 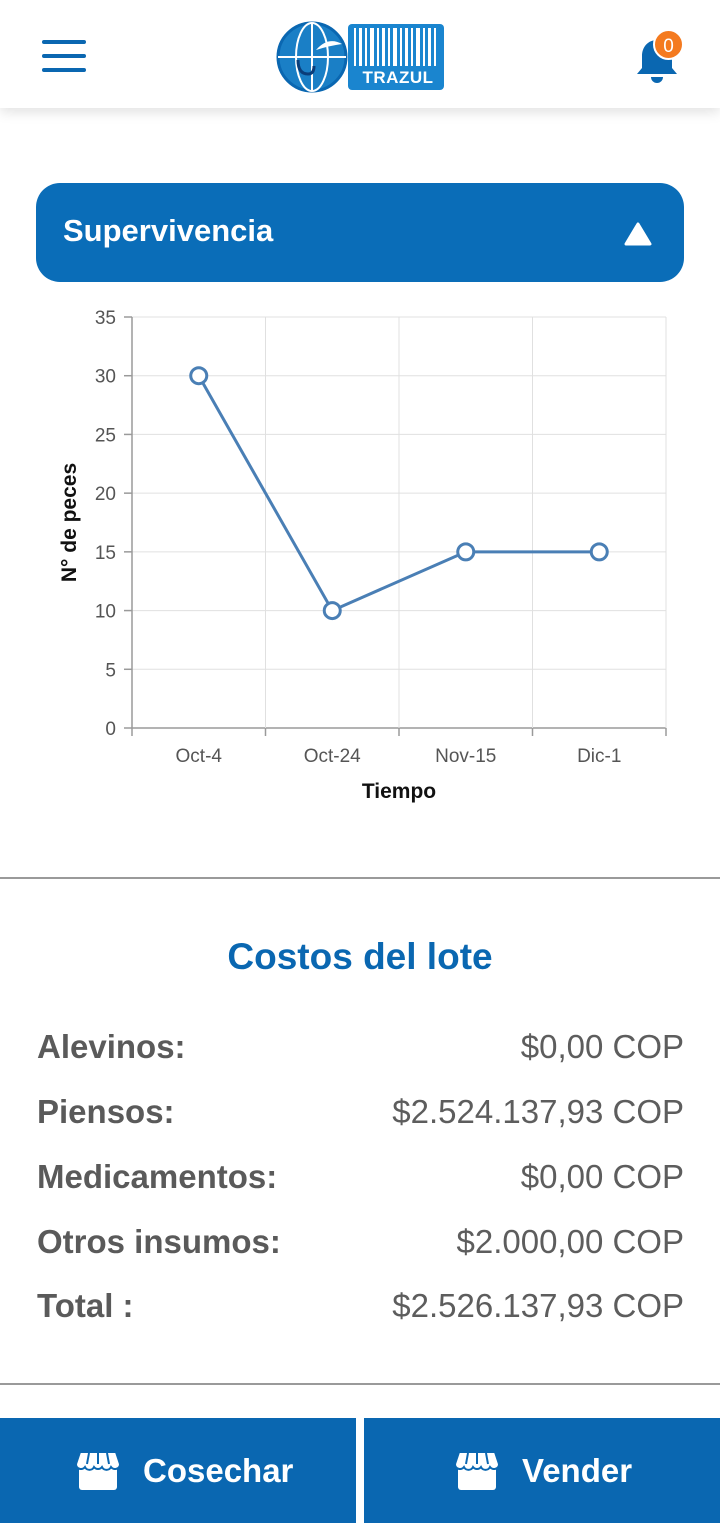 What do you see at coordinates (638, 234) in the screenshot?
I see `caret-up-icon` at bounding box center [638, 234].